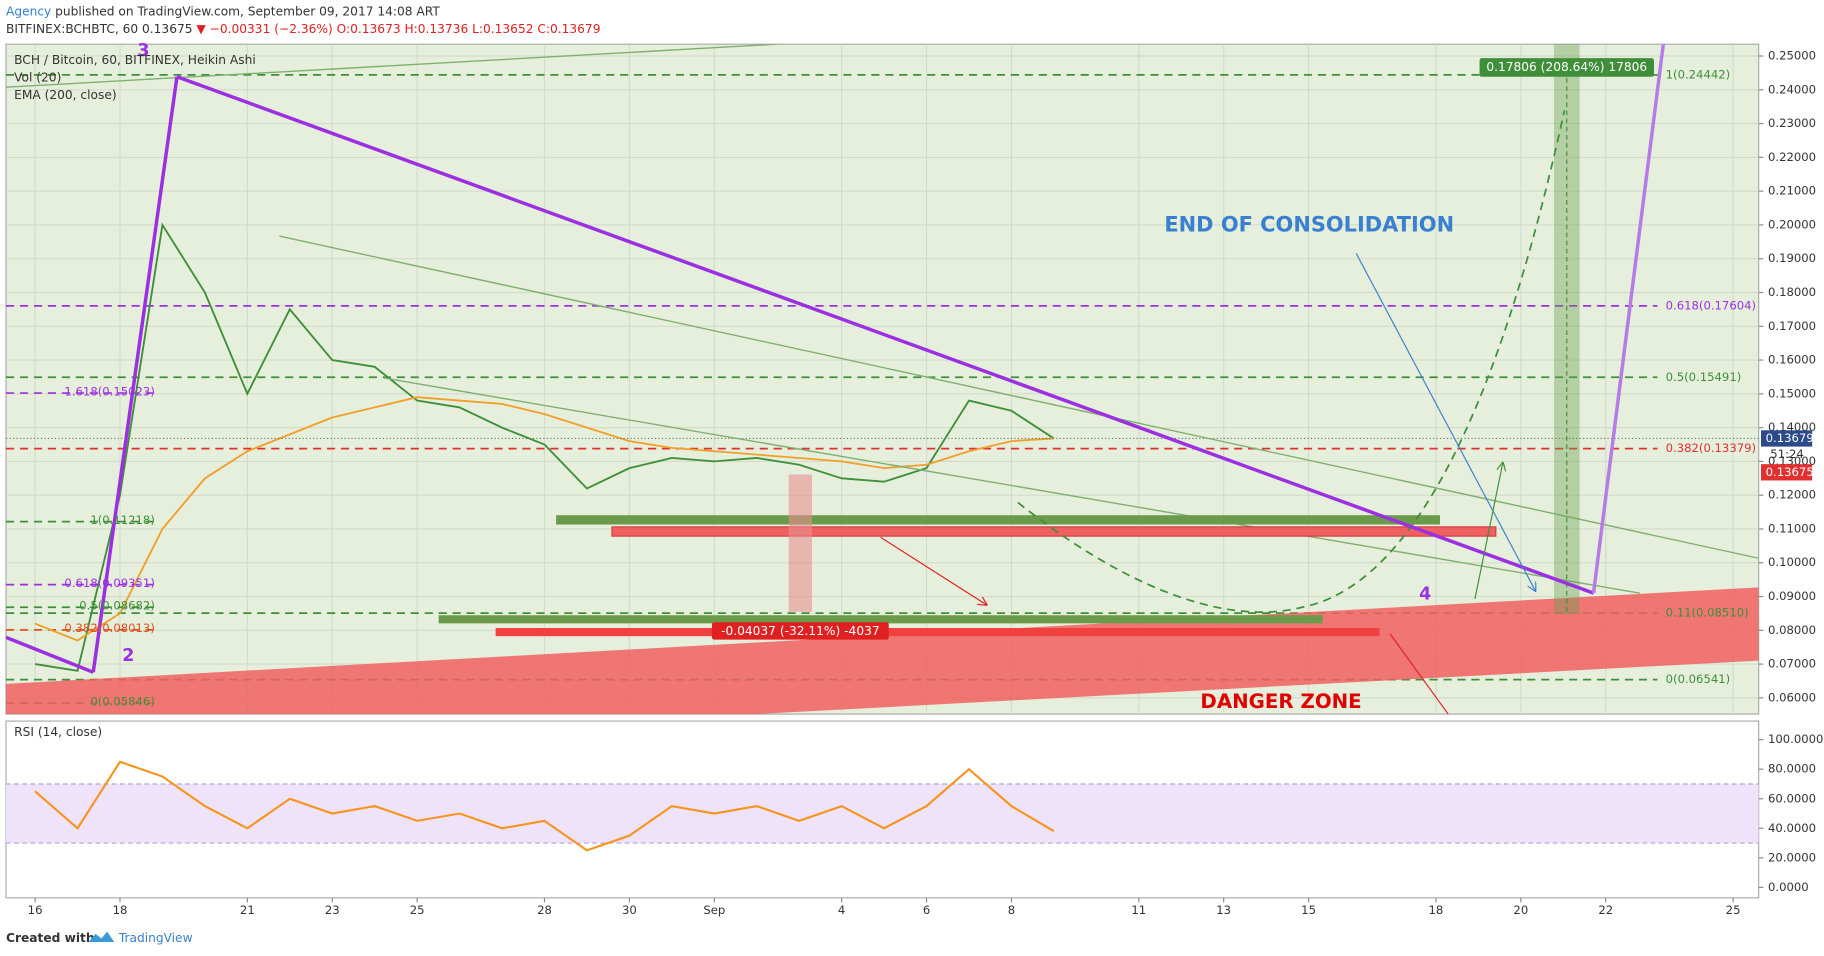  What do you see at coordinates (1011, 910) in the screenshot?
I see `x-tick-label: 8` at bounding box center [1011, 910].